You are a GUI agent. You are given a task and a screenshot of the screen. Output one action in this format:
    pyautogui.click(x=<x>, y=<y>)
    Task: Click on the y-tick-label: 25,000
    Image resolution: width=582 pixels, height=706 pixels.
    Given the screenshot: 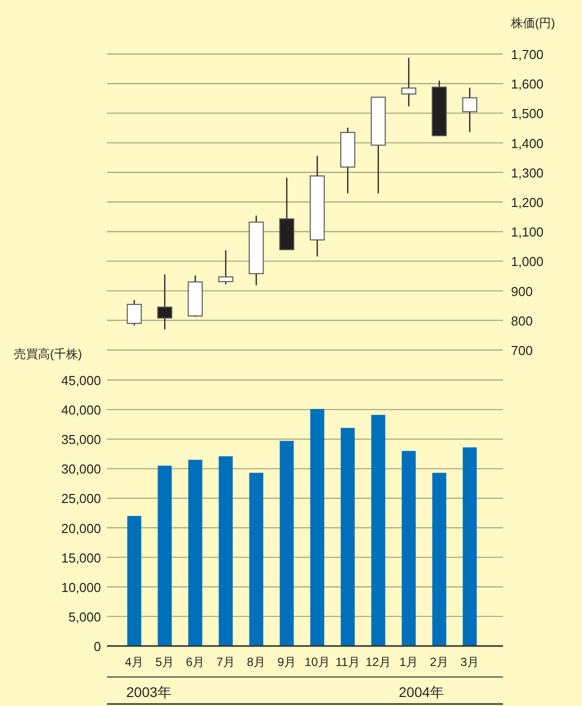 What is the action you would take?
    pyautogui.click(x=81, y=498)
    